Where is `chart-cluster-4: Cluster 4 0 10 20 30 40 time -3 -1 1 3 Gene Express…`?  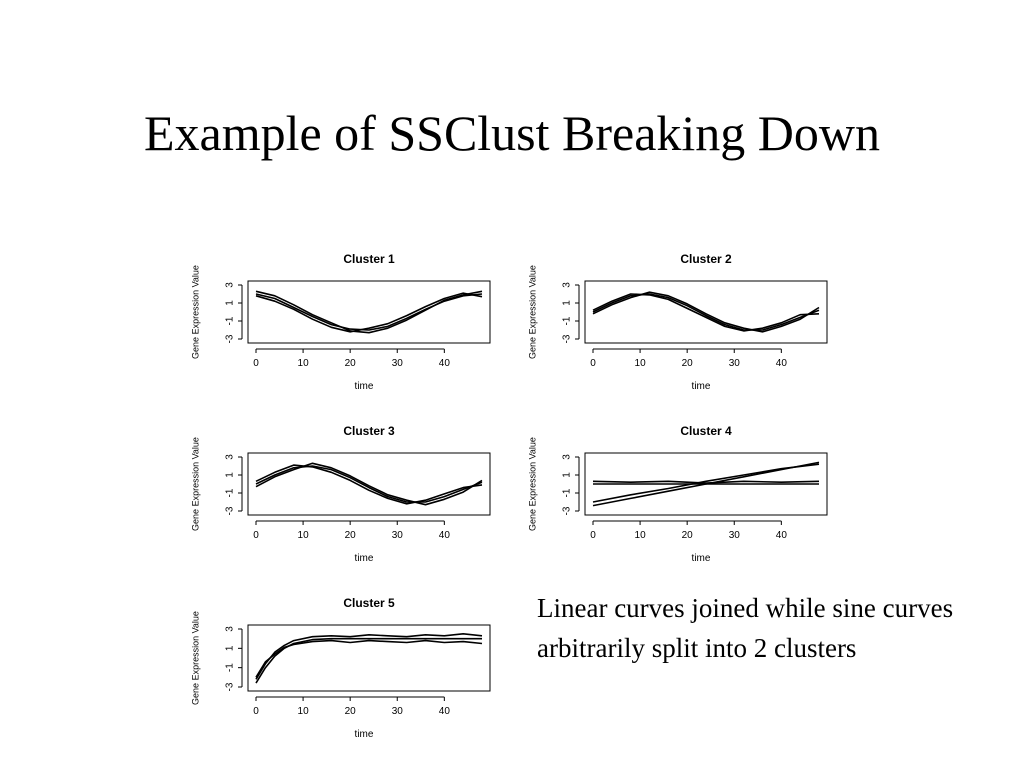
chart-cluster-4: Cluster 4 0 10 20 30 40 time -3 -1 1 3 Gene Express… is located at coordinates (677, 494).